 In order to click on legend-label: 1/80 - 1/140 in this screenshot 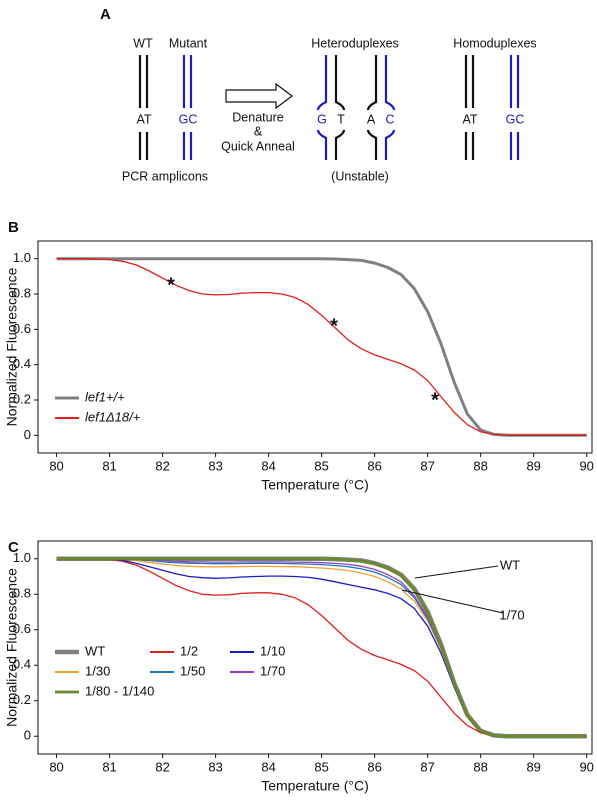, I will do `click(119, 690)`.